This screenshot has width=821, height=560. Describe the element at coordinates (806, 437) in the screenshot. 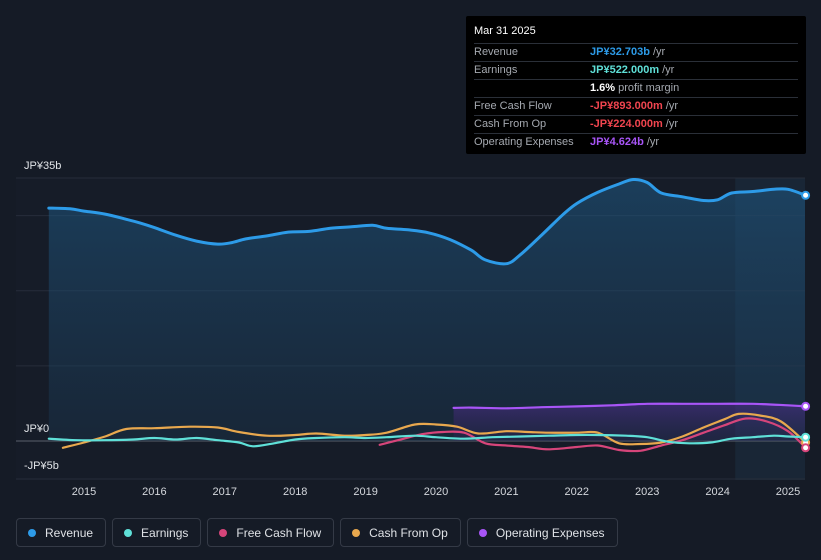

I see `series-end-point-earnings` at that location.